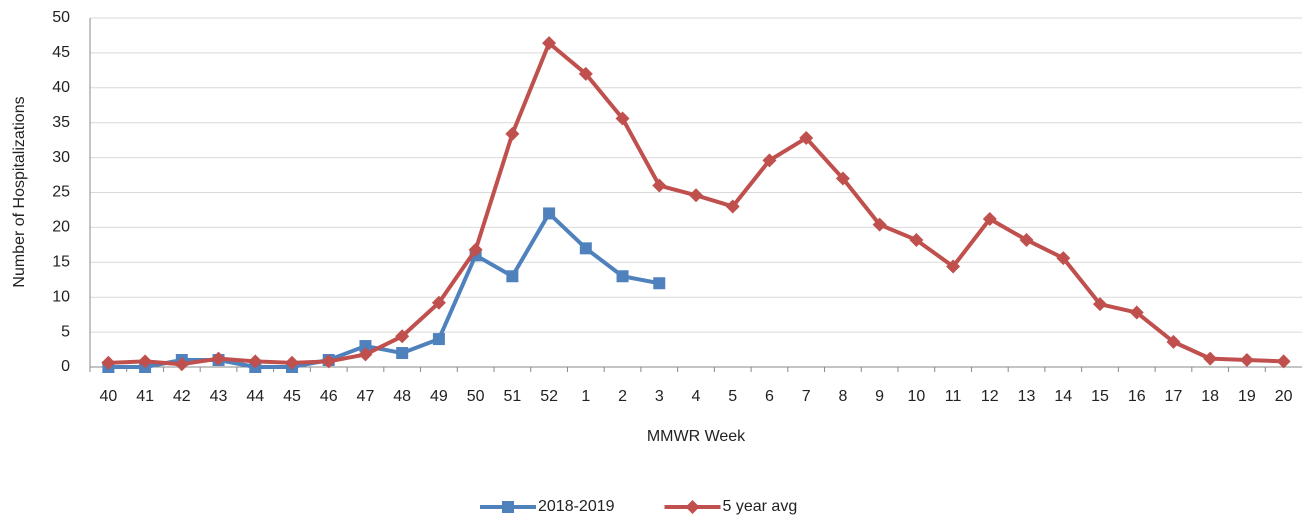 This screenshot has width=1305, height=525. What do you see at coordinates (769, 396) in the screenshot?
I see `x-tick-label: 6` at bounding box center [769, 396].